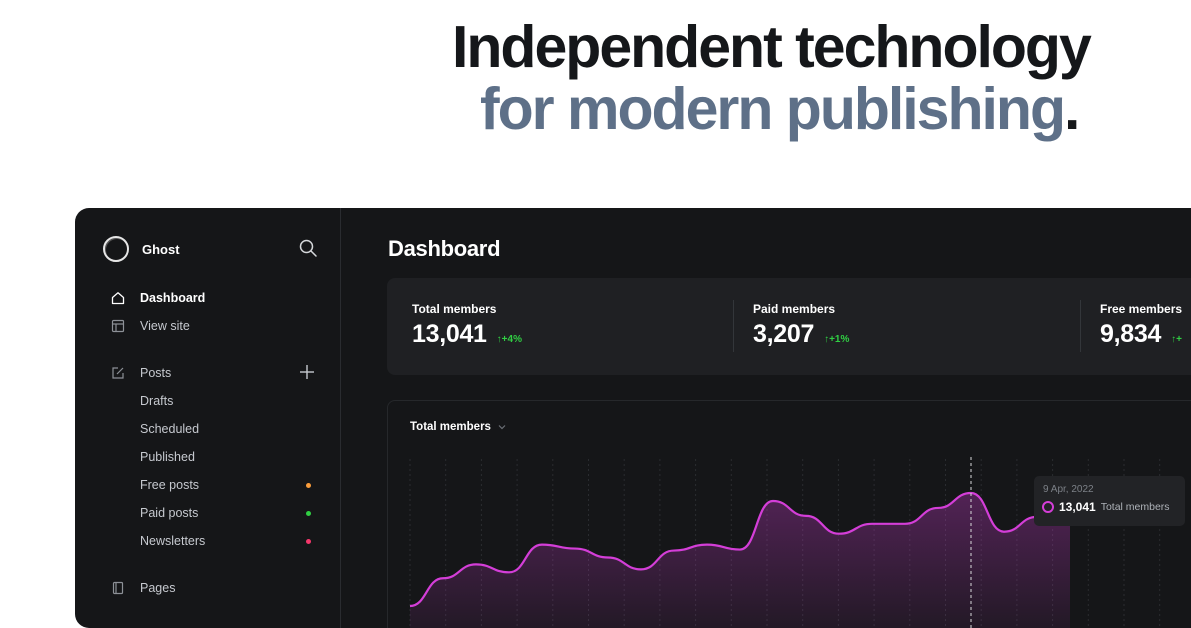  I want to click on chart-metric-selector: Total members, so click(458, 427).